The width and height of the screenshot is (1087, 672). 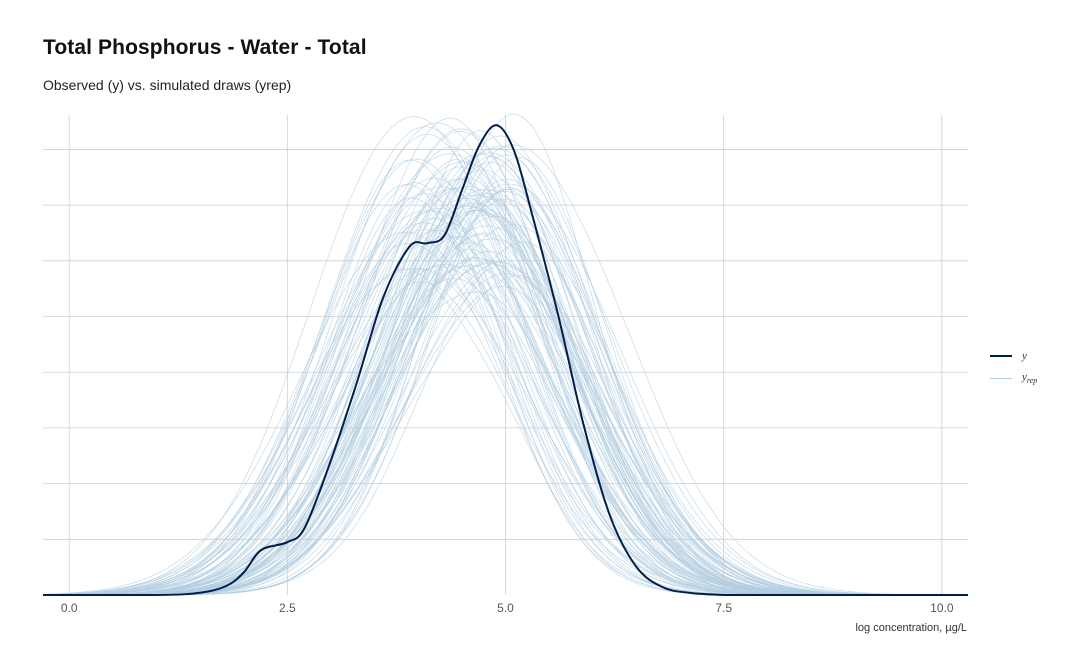 I want to click on legend-label-yrep: yrep, so click(x=1030, y=378).